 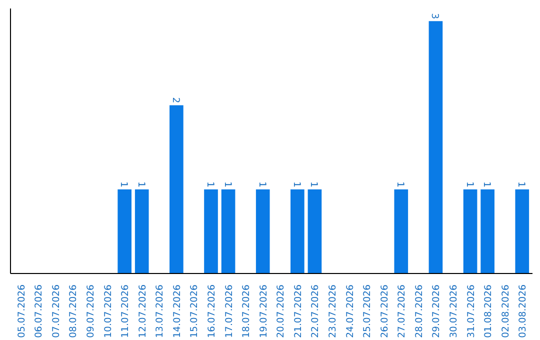 What do you see at coordinates (350, 311) in the screenshot?
I see `x-tick-label: 24.07.2026` at bounding box center [350, 311].